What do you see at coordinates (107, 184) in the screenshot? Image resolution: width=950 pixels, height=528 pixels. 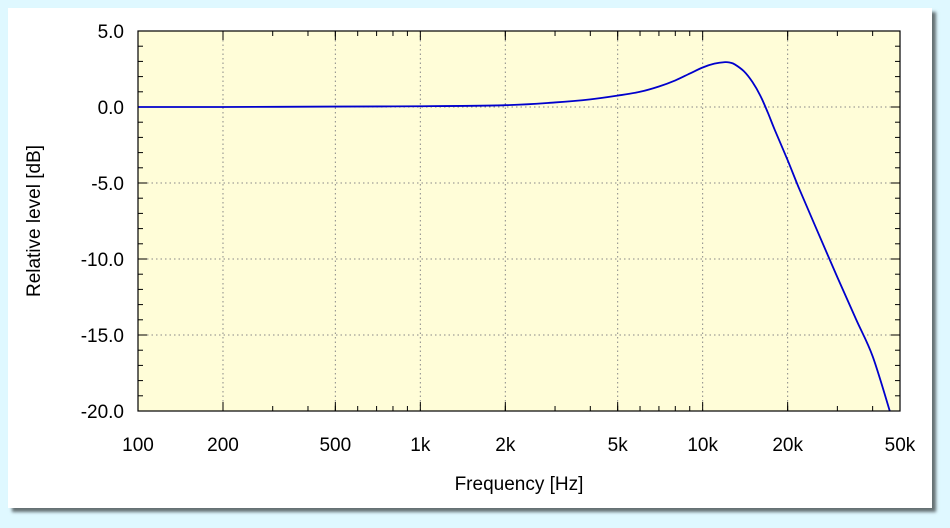 I see `y-tick-label: -5.0` at bounding box center [107, 184].